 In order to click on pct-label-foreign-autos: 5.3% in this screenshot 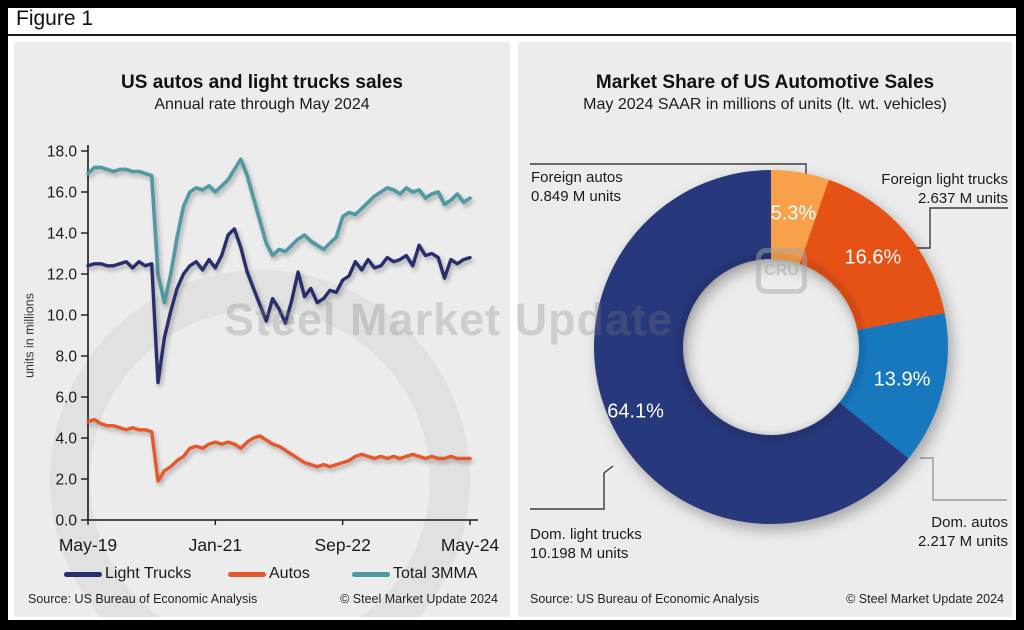, I will do `click(793, 213)`.